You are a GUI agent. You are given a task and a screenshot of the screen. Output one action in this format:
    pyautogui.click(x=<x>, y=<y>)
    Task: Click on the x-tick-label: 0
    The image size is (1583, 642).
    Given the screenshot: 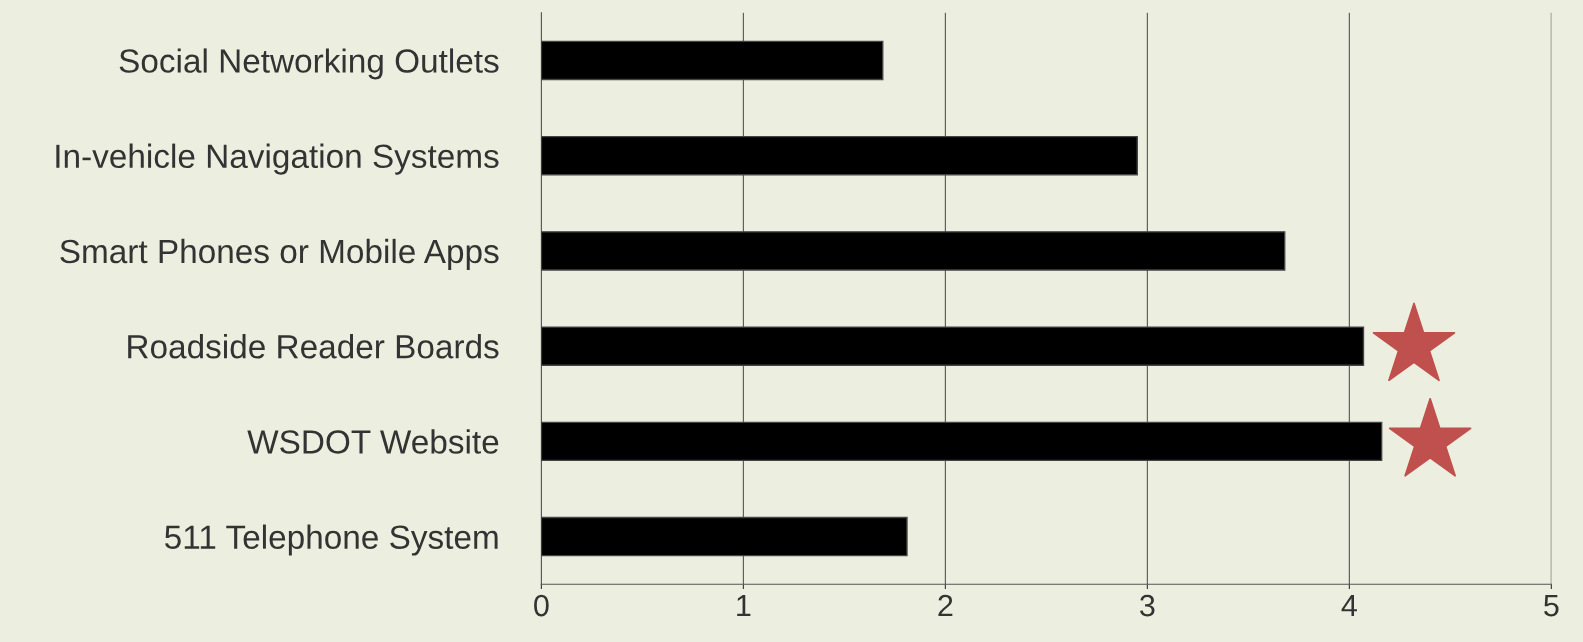 What is the action you would take?
    pyautogui.click(x=541, y=605)
    